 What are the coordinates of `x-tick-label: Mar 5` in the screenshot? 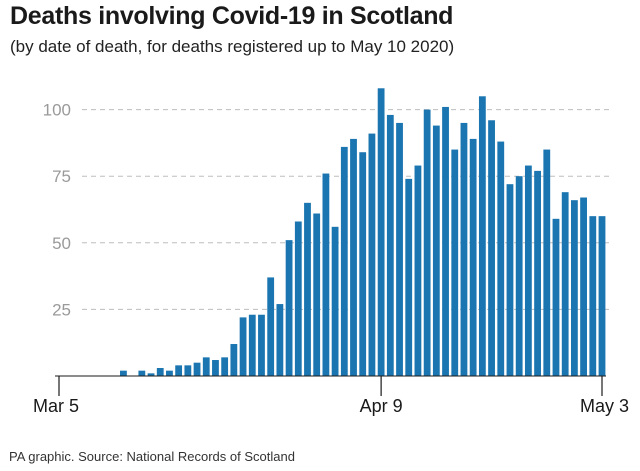 It's located at (56, 406).